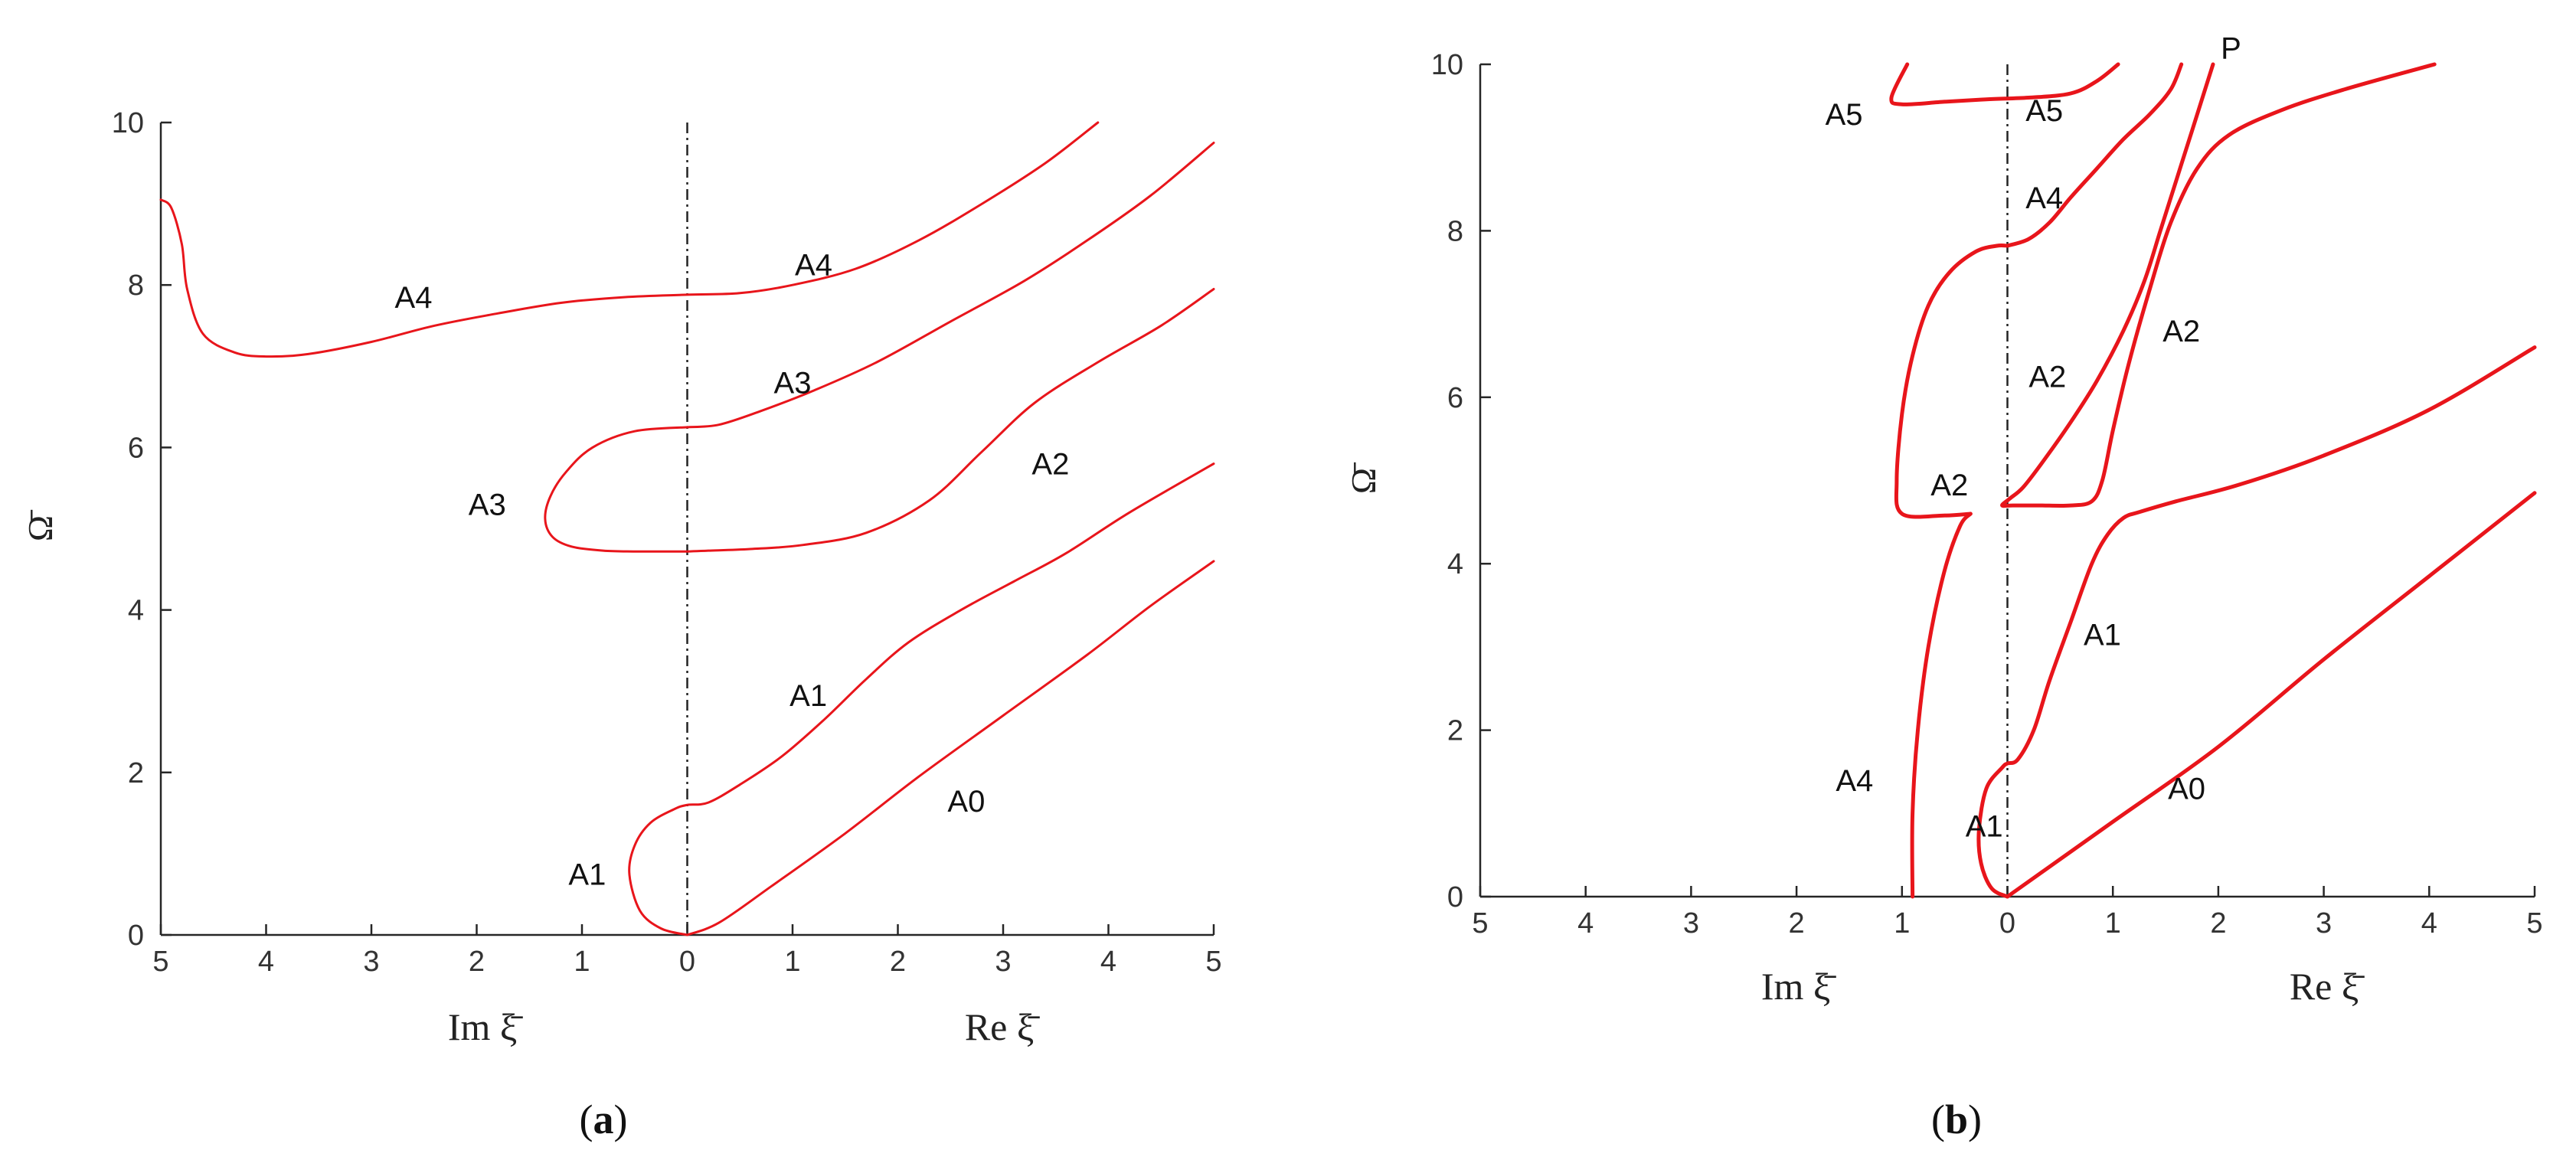 The width and height of the screenshot is (2576, 1170). What do you see at coordinates (2231, 48) in the screenshot?
I see `curve-label: P` at bounding box center [2231, 48].